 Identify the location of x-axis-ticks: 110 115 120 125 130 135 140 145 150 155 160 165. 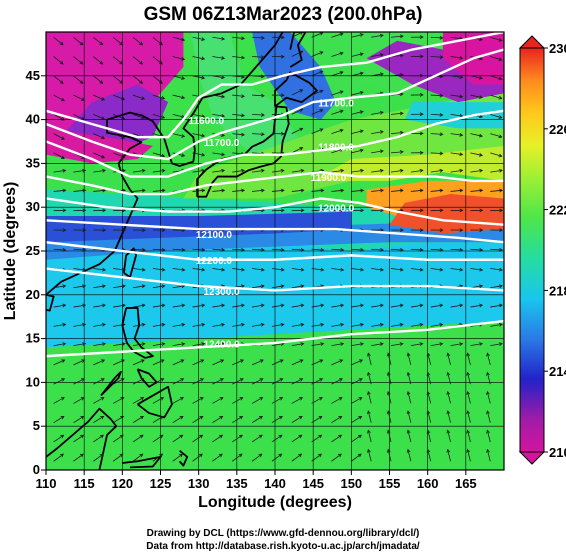
(256, 480).